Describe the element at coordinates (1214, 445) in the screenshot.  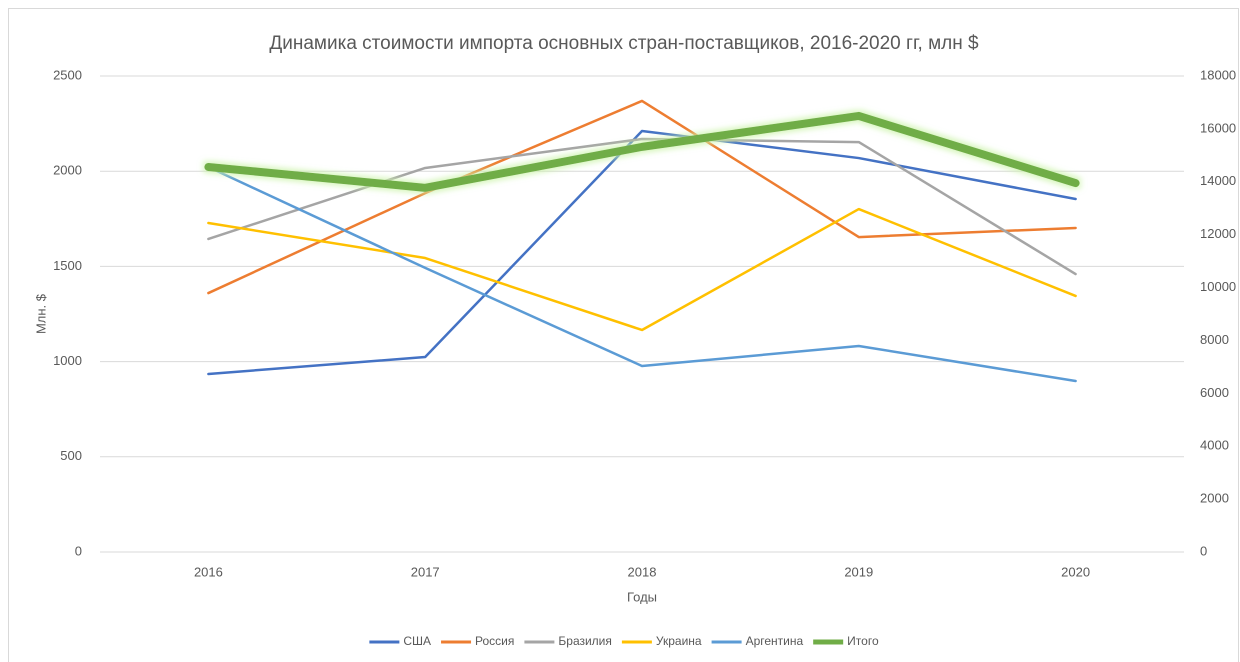
I see `y2-tick-label: 4000` at that location.